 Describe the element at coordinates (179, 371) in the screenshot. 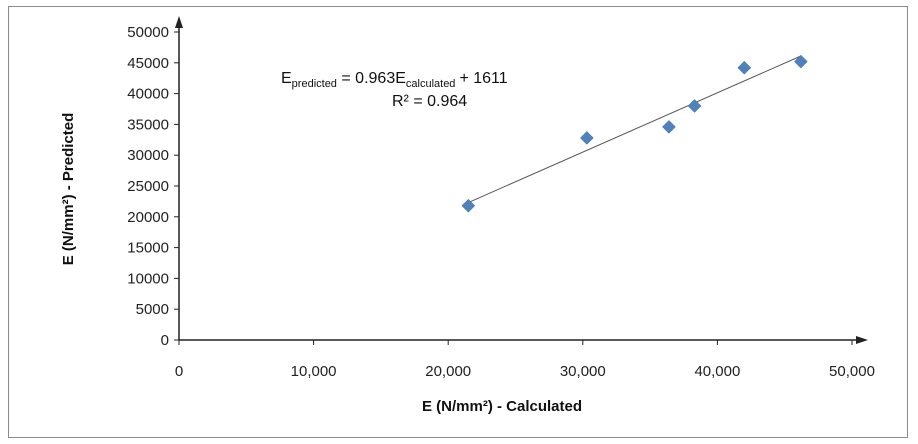

I see `x-tick-label: 0` at that location.